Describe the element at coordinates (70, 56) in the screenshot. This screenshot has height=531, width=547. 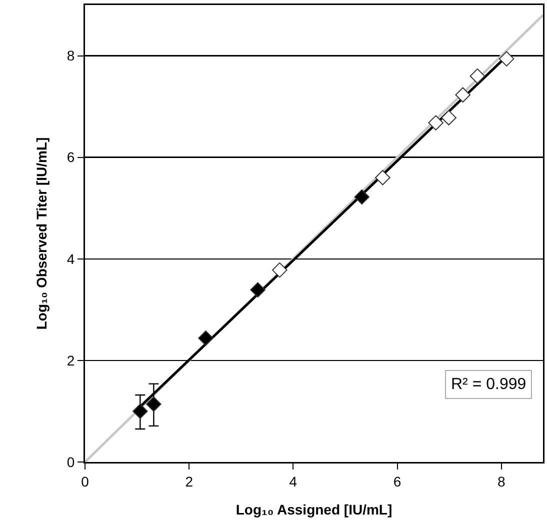
I see `y-tick-label: 8` at that location.